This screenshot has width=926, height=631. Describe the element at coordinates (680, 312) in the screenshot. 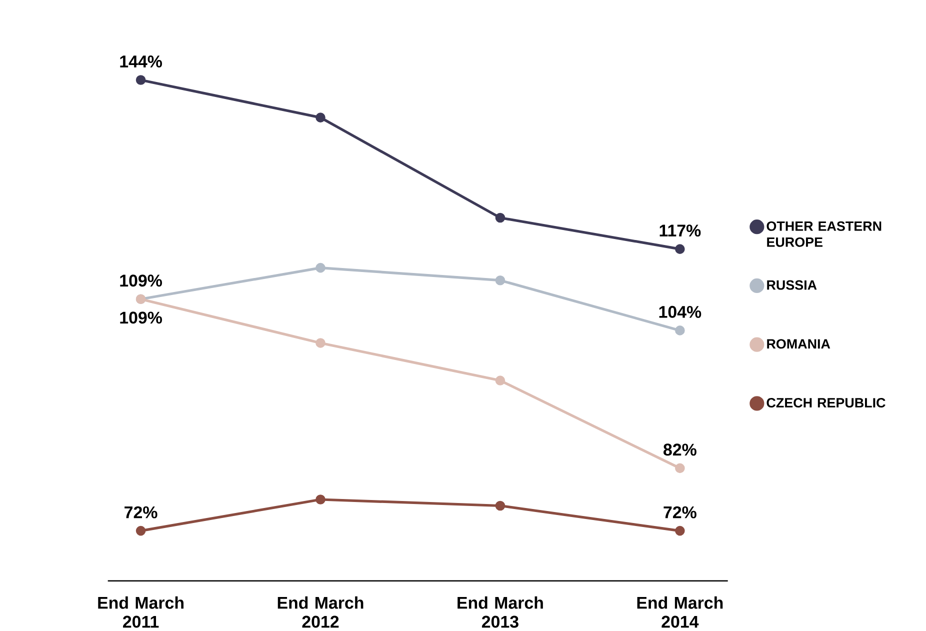

I see `data-label: 104%` at that location.